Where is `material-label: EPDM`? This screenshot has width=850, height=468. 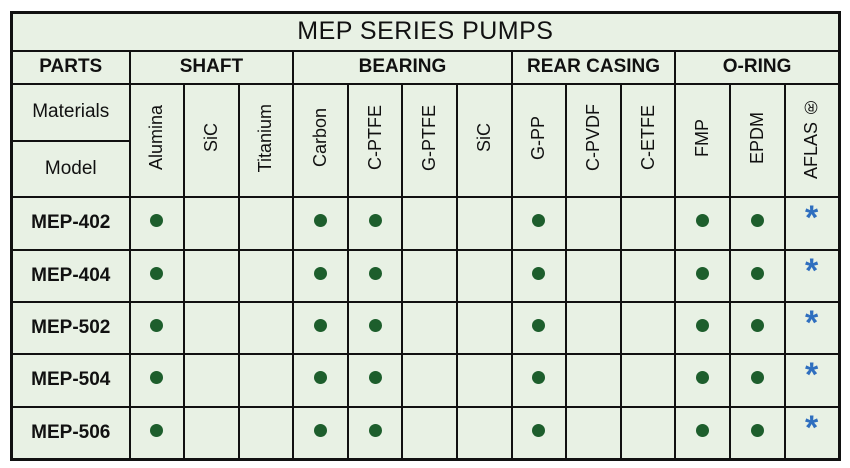 material-label: EPDM is located at coordinates (756, 137).